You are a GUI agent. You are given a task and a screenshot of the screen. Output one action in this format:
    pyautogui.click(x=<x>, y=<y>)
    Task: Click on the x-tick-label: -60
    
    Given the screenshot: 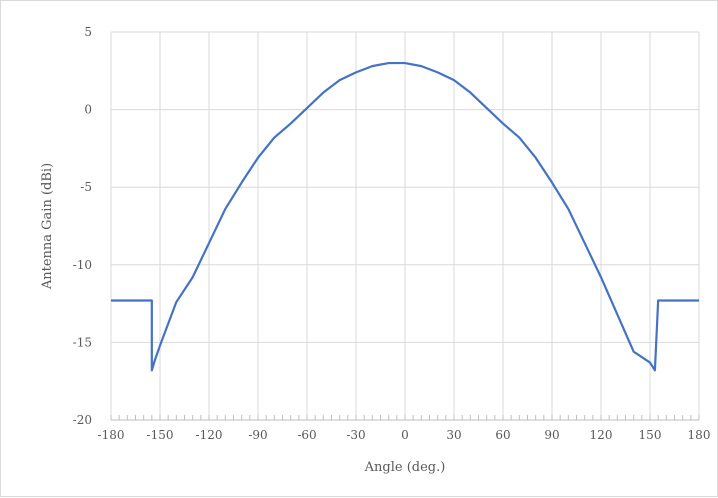 What is the action you would take?
    pyautogui.click(x=306, y=435)
    